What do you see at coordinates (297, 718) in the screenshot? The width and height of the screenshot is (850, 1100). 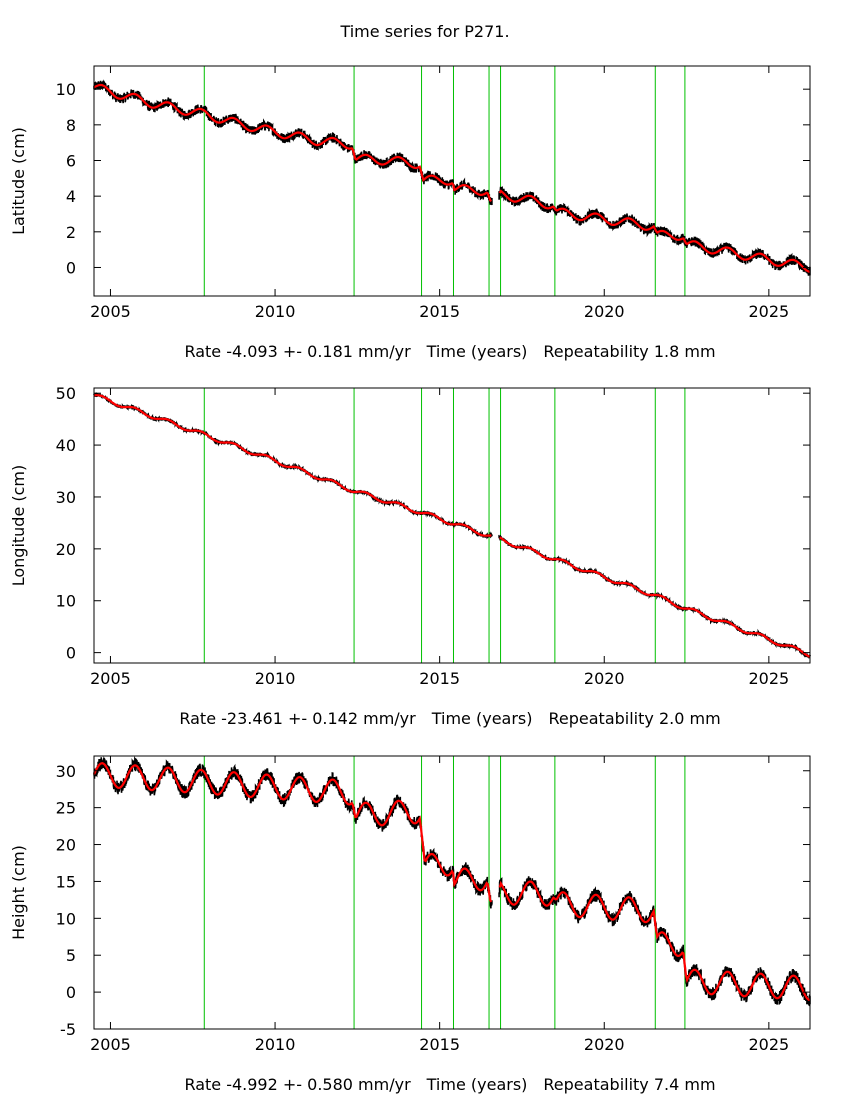 I see `rate-label: Rate -23.461 +- 0.142 mm/yr` at bounding box center [297, 718].